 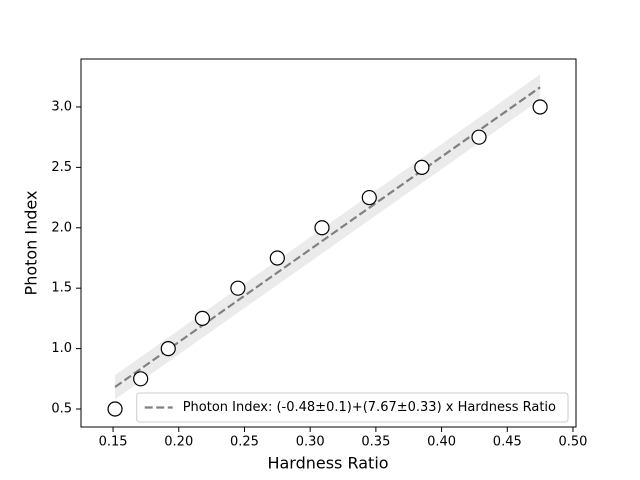 I want to click on x-tick-label: 0.35, so click(x=375, y=442).